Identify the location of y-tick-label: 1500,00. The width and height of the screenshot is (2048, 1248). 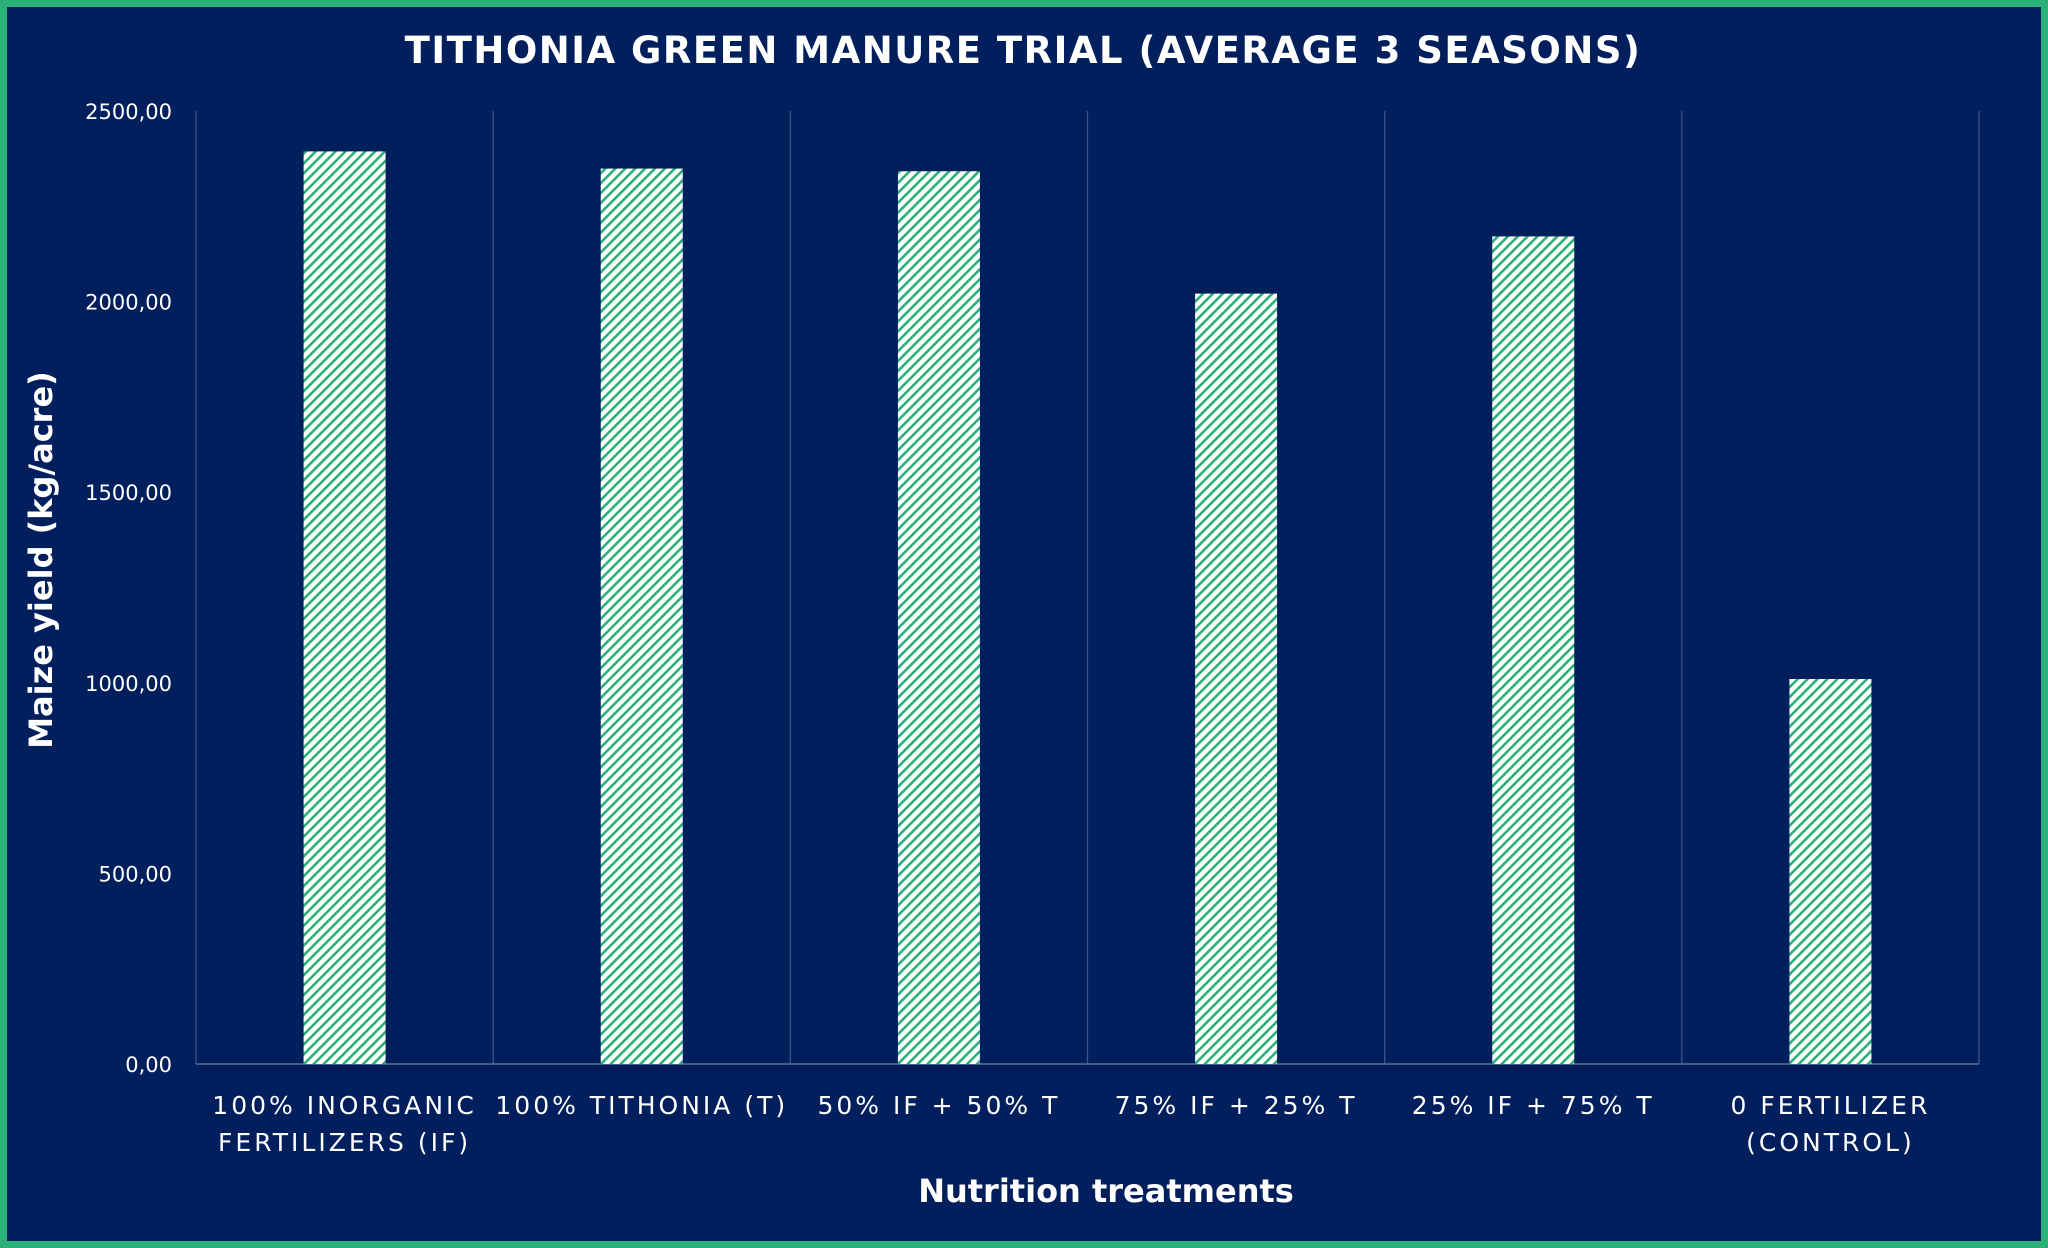
(128, 493).